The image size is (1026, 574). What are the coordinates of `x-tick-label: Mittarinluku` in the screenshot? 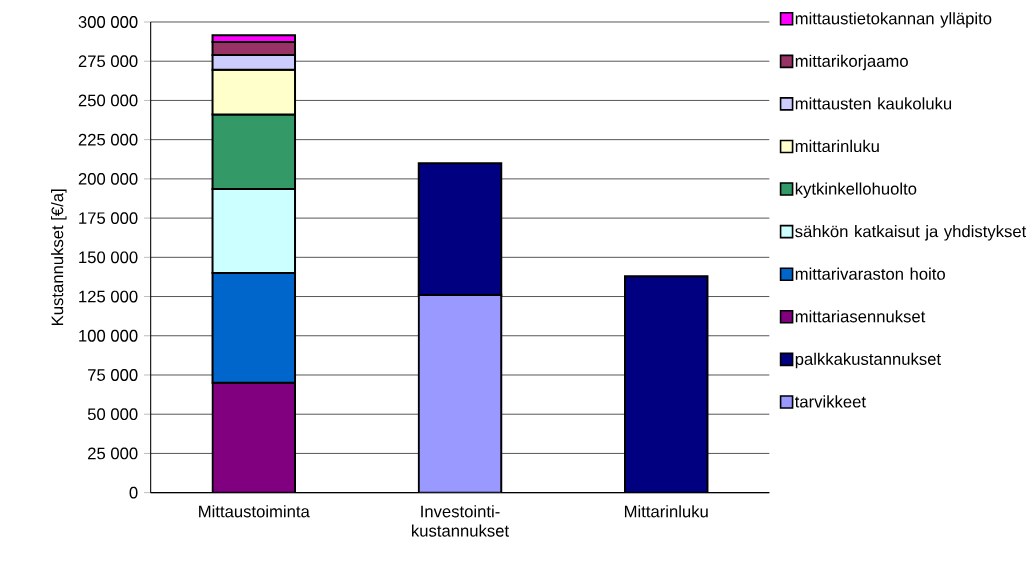 It's located at (666, 511).